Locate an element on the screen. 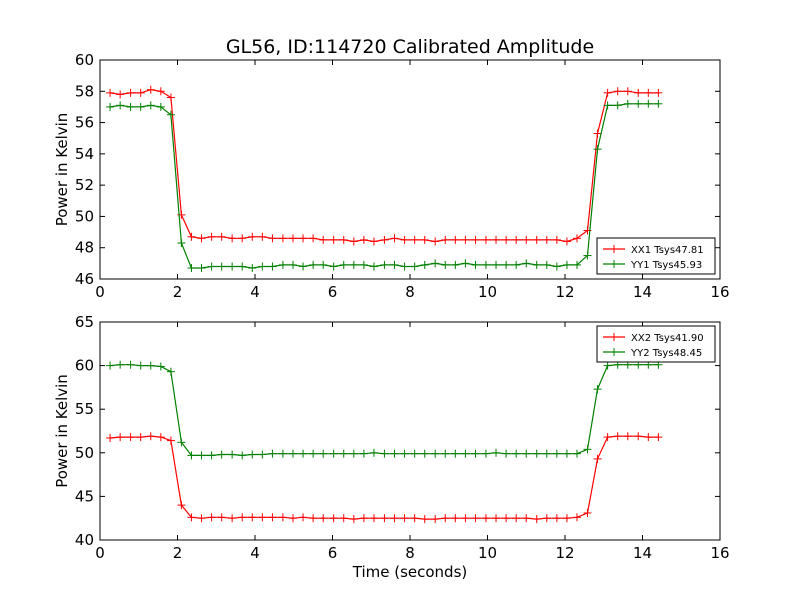 Image resolution: width=800 pixels, height=600 pixels. y-tick-label: 48 is located at coordinates (84, 248).